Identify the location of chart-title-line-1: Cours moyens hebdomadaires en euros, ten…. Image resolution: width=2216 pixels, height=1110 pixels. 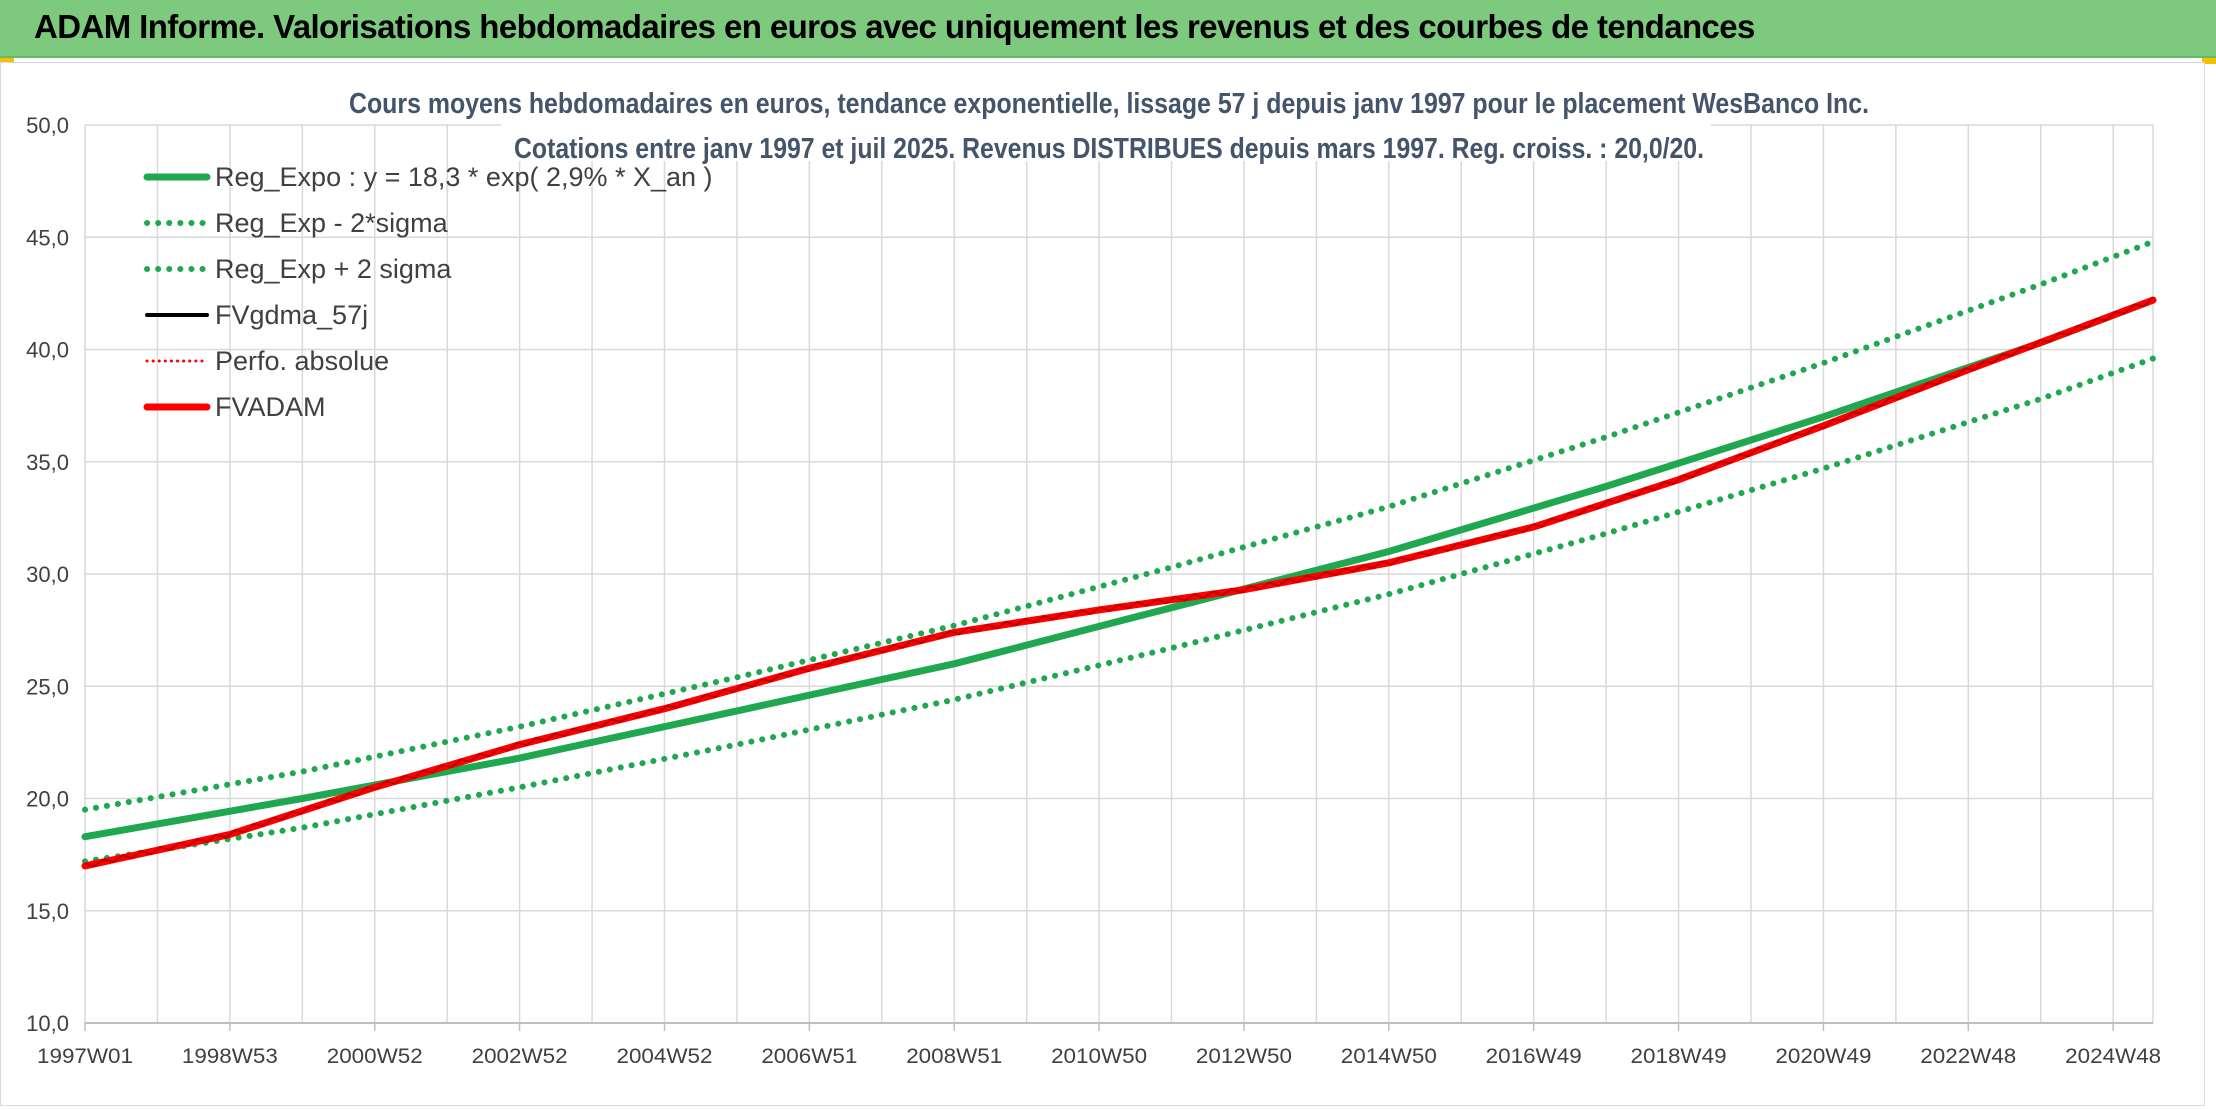
(1109, 104).